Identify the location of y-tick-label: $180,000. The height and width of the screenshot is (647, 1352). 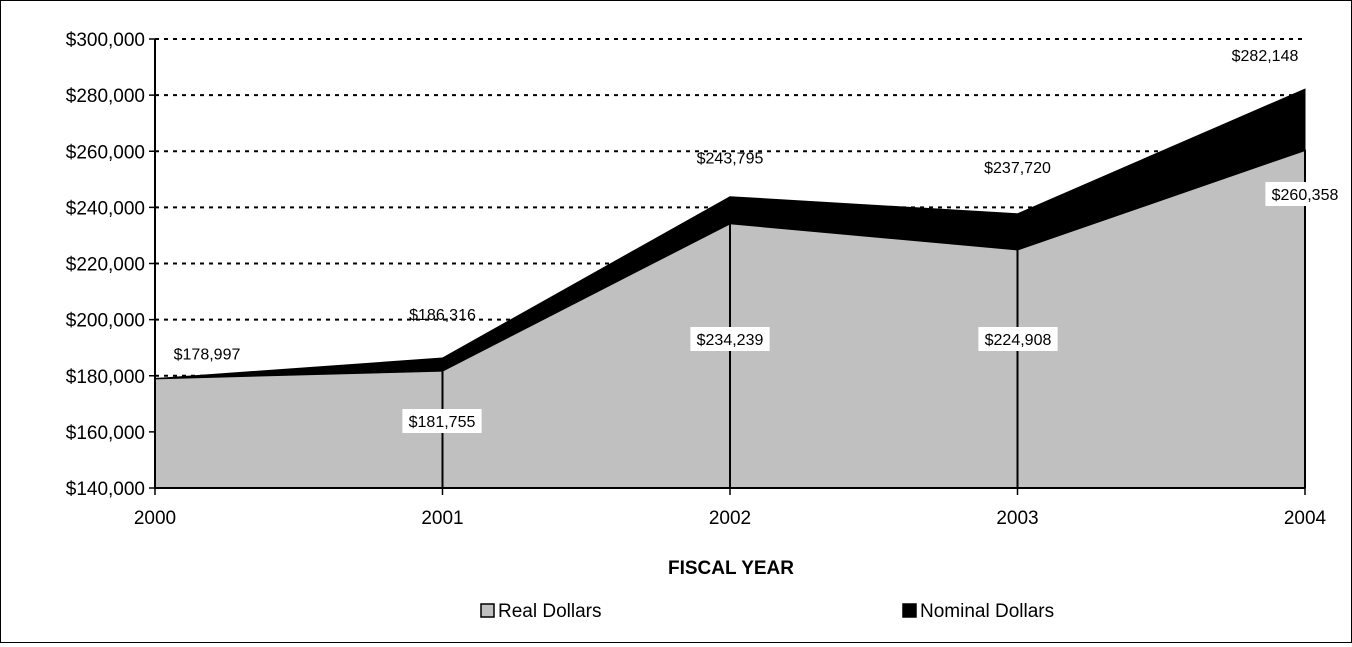
(105, 377).